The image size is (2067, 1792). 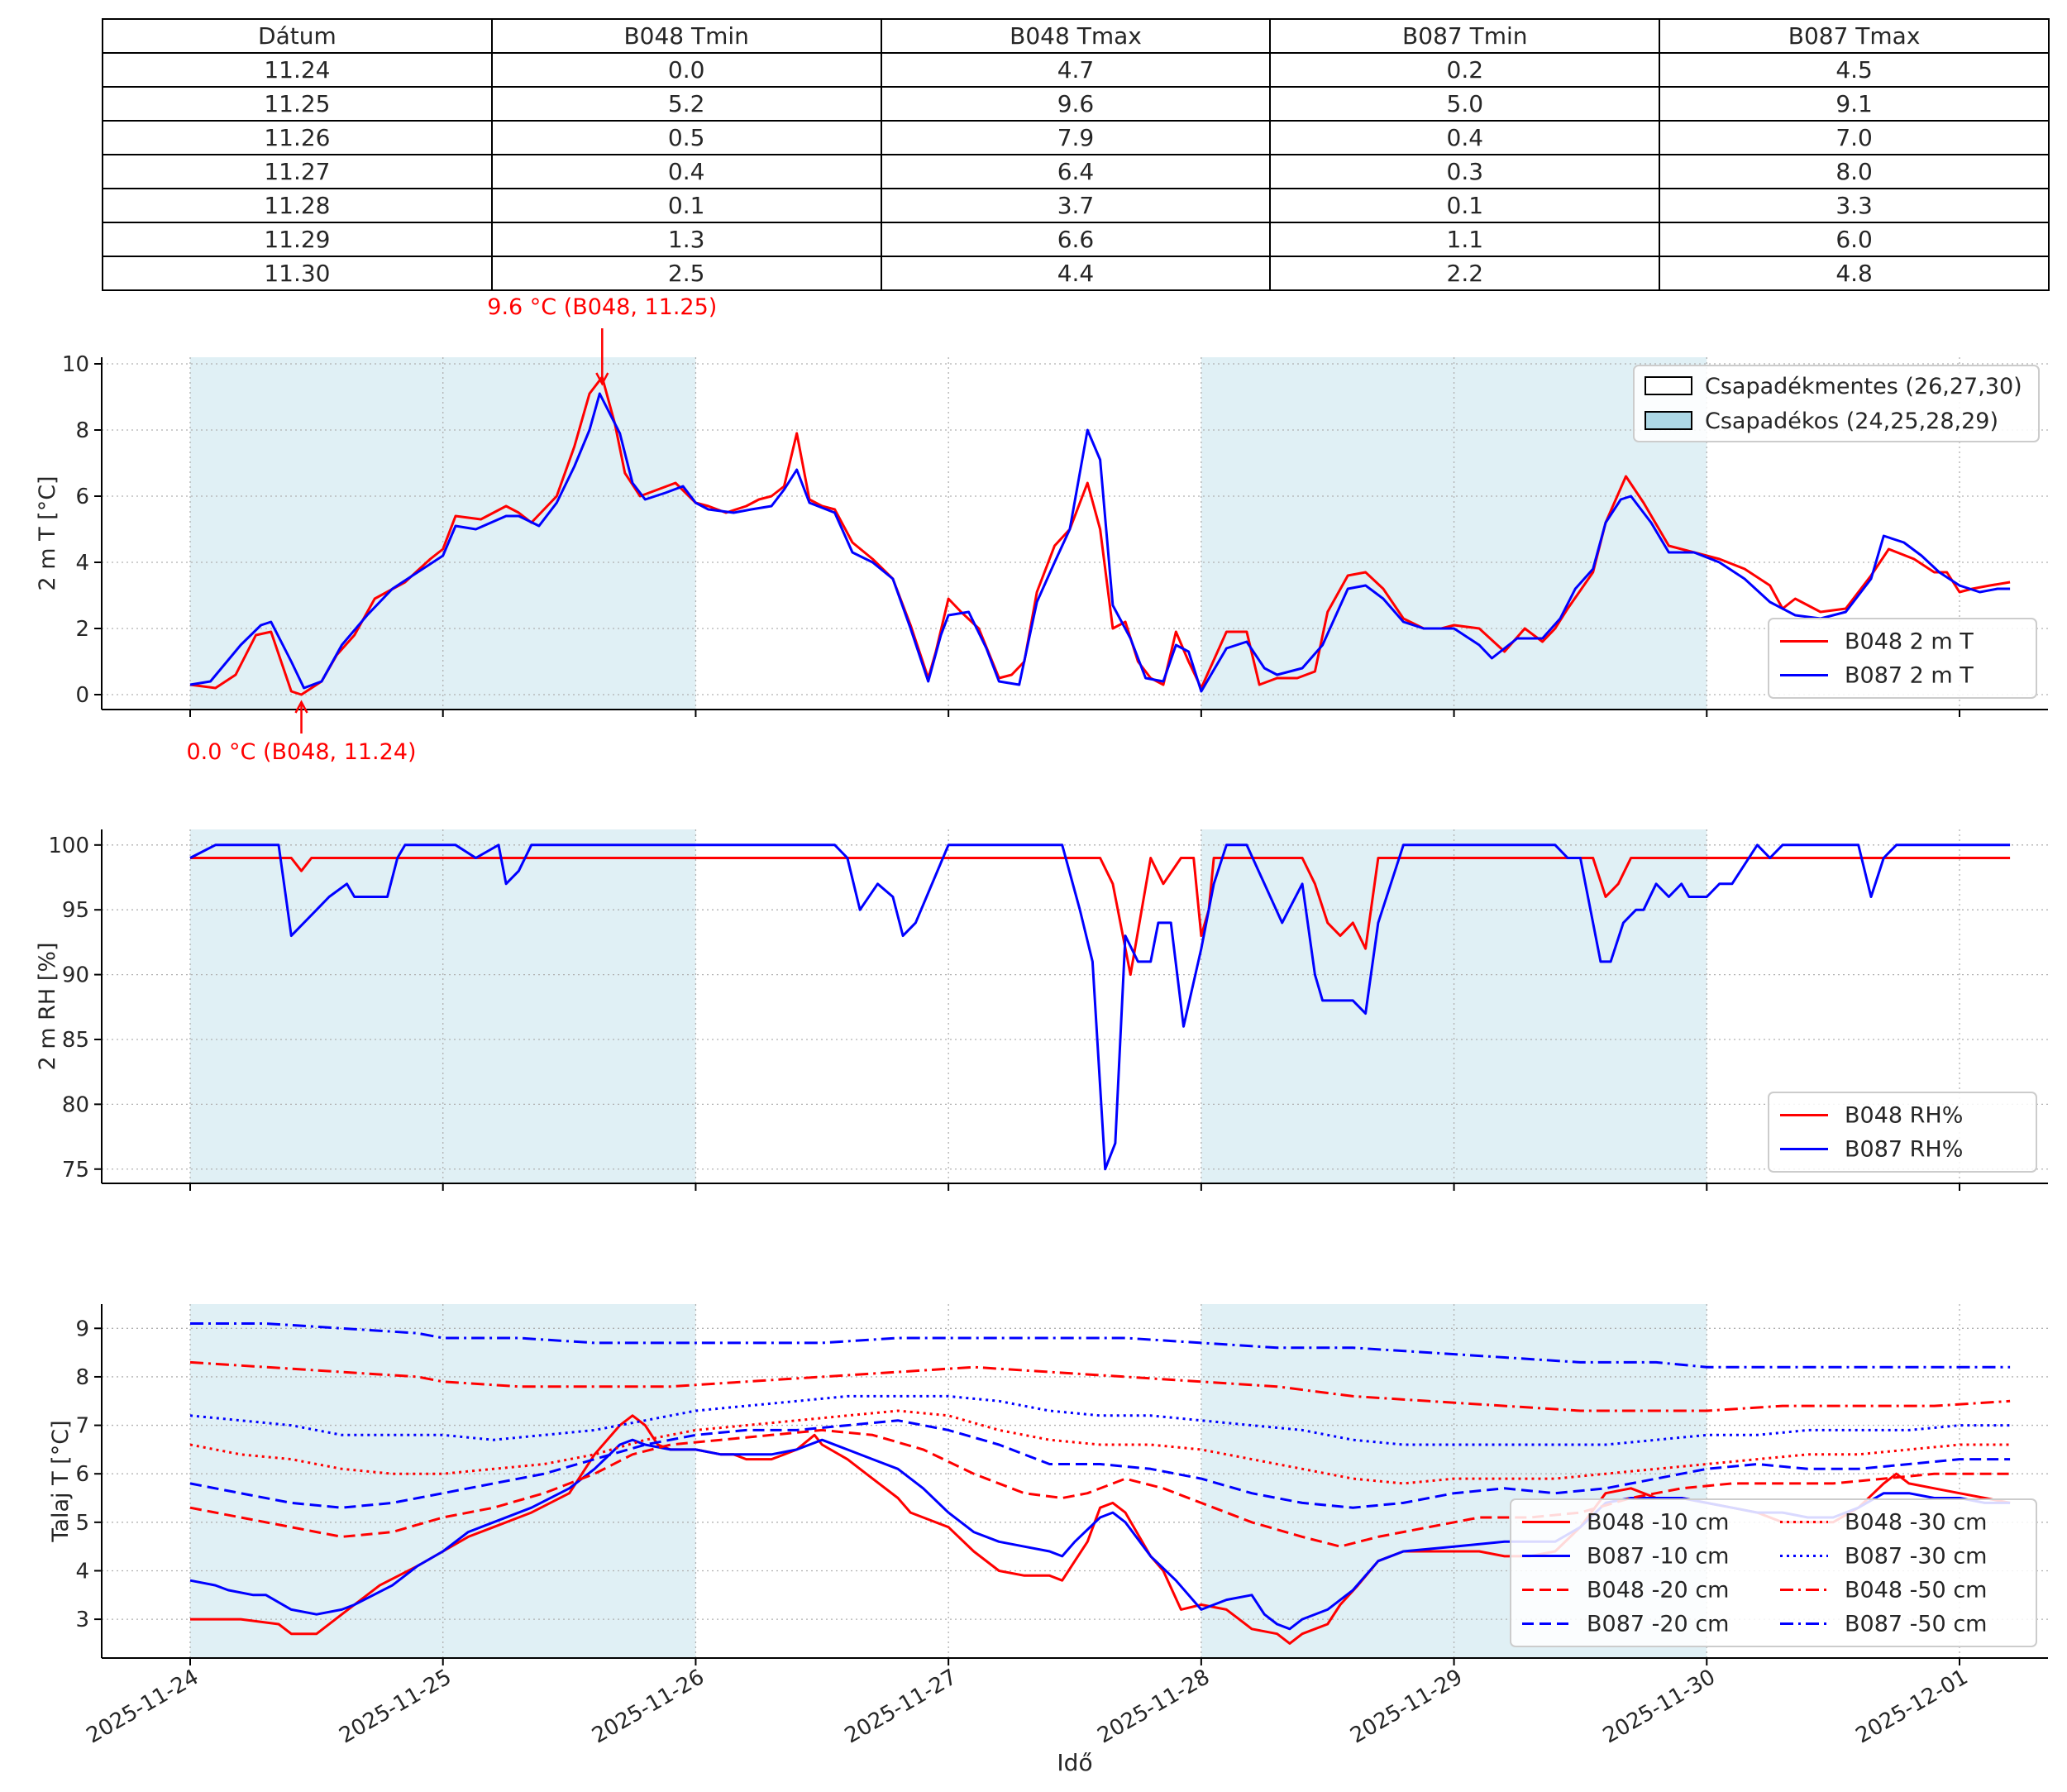 What do you see at coordinates (1658, 1590) in the screenshot?
I see `legend-label: B048 -20 cm` at bounding box center [1658, 1590].